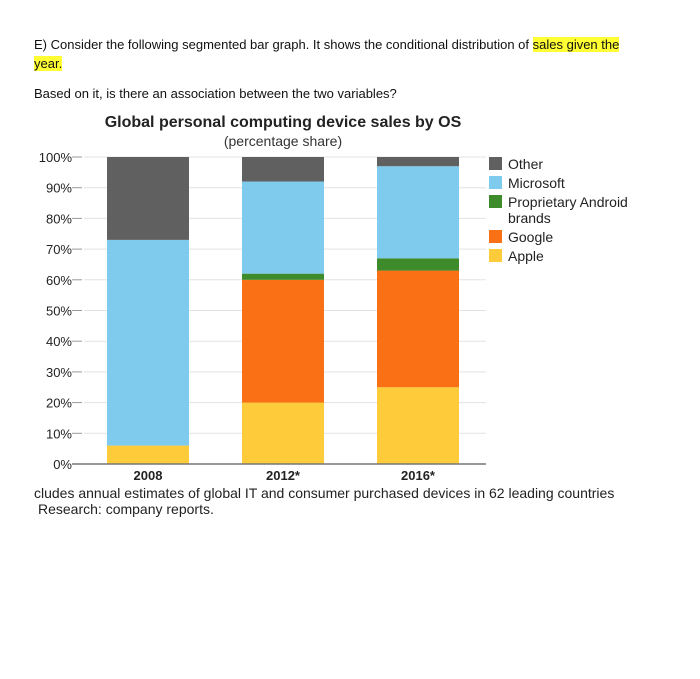  What do you see at coordinates (148, 475) in the screenshot?
I see `x-tick-label: 2008` at bounding box center [148, 475].